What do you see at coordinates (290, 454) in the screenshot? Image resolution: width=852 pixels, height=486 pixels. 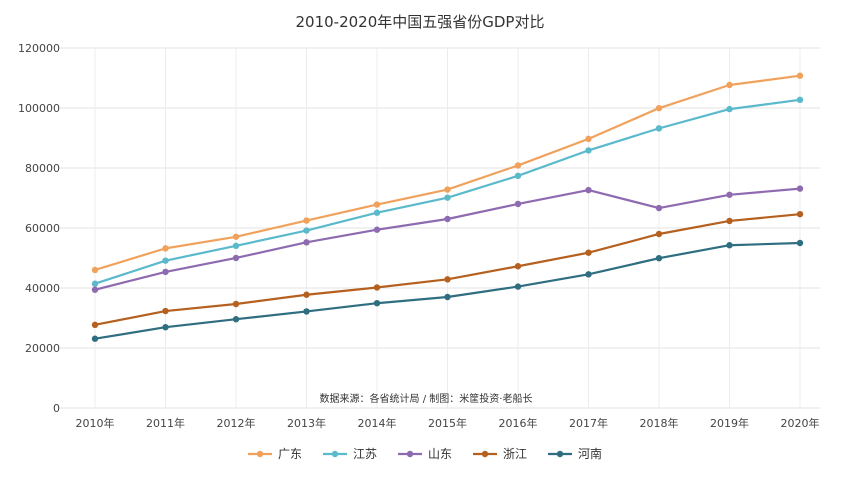 I see `legend-label: 广东` at bounding box center [290, 454].